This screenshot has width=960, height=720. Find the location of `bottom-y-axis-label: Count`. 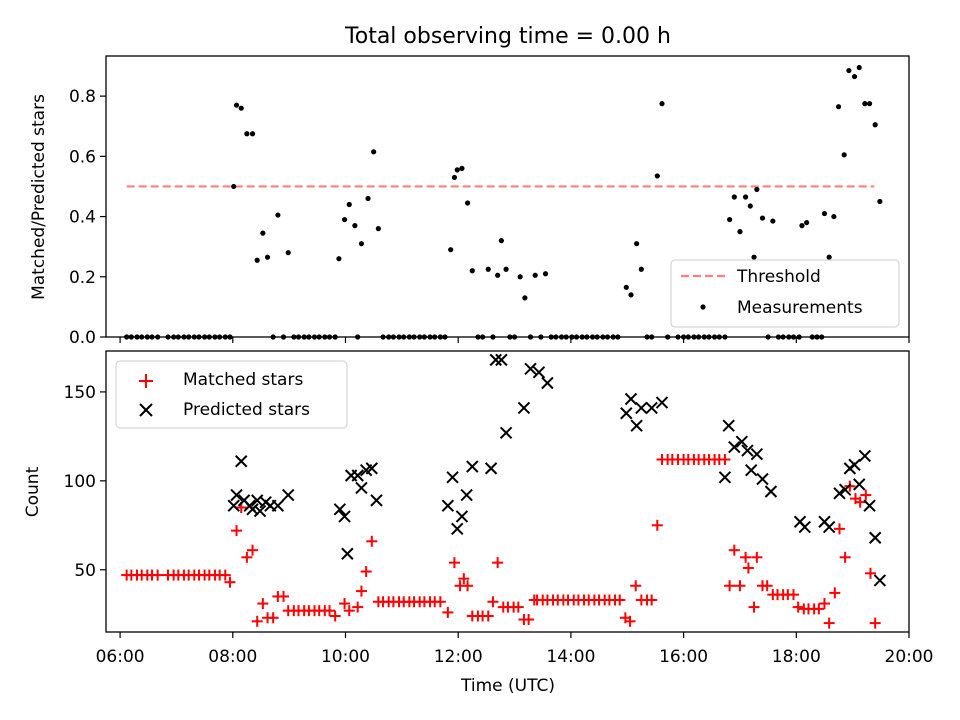

bottom-y-axis-label: Count is located at coordinates (33, 491).